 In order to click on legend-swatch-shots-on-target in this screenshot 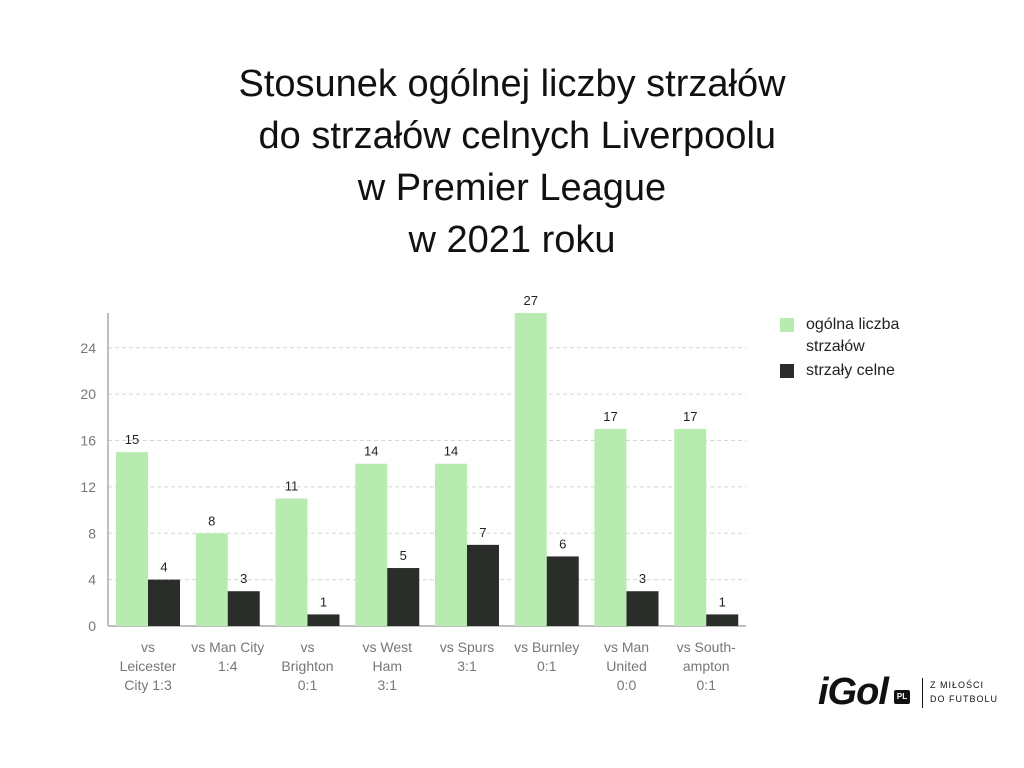, I will do `click(787, 371)`.